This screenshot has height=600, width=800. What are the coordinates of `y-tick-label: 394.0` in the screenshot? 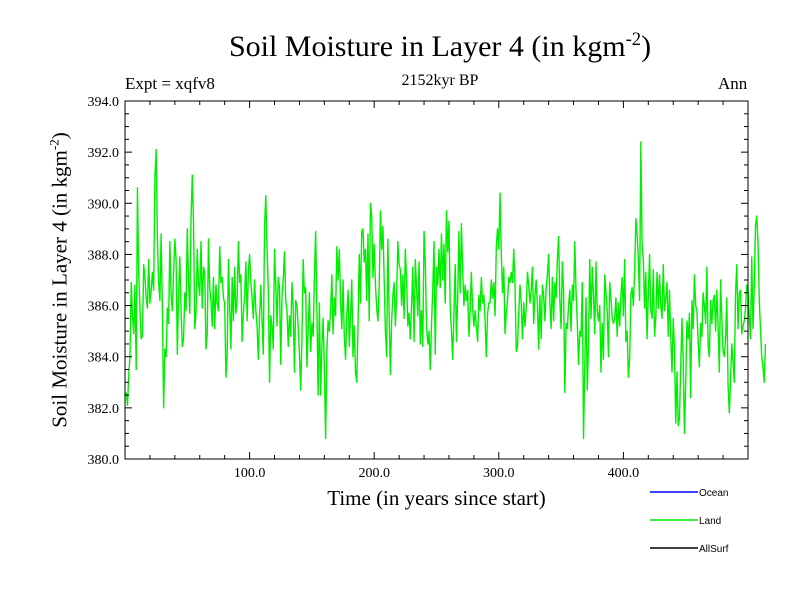 It's located at (104, 102).